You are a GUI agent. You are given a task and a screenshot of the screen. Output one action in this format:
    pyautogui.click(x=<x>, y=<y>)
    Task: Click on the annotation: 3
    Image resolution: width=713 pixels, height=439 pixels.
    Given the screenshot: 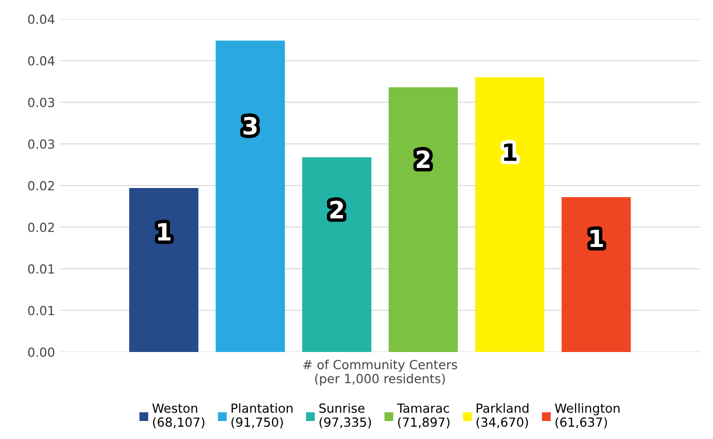 What is the action you would take?
    pyautogui.click(x=250, y=125)
    